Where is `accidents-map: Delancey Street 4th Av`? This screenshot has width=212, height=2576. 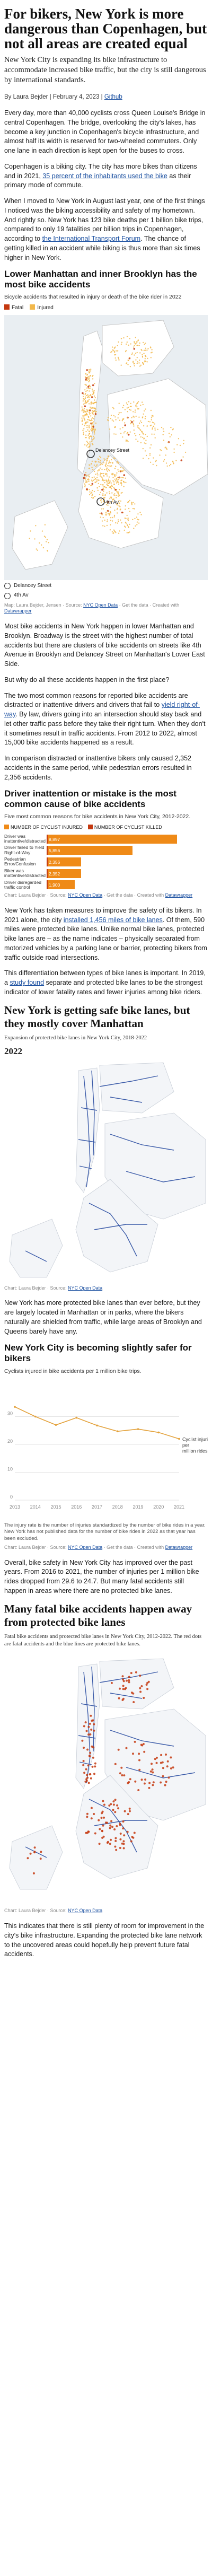 accidents-map: Delancey Street 4th Av is located at coordinates (106, 448).